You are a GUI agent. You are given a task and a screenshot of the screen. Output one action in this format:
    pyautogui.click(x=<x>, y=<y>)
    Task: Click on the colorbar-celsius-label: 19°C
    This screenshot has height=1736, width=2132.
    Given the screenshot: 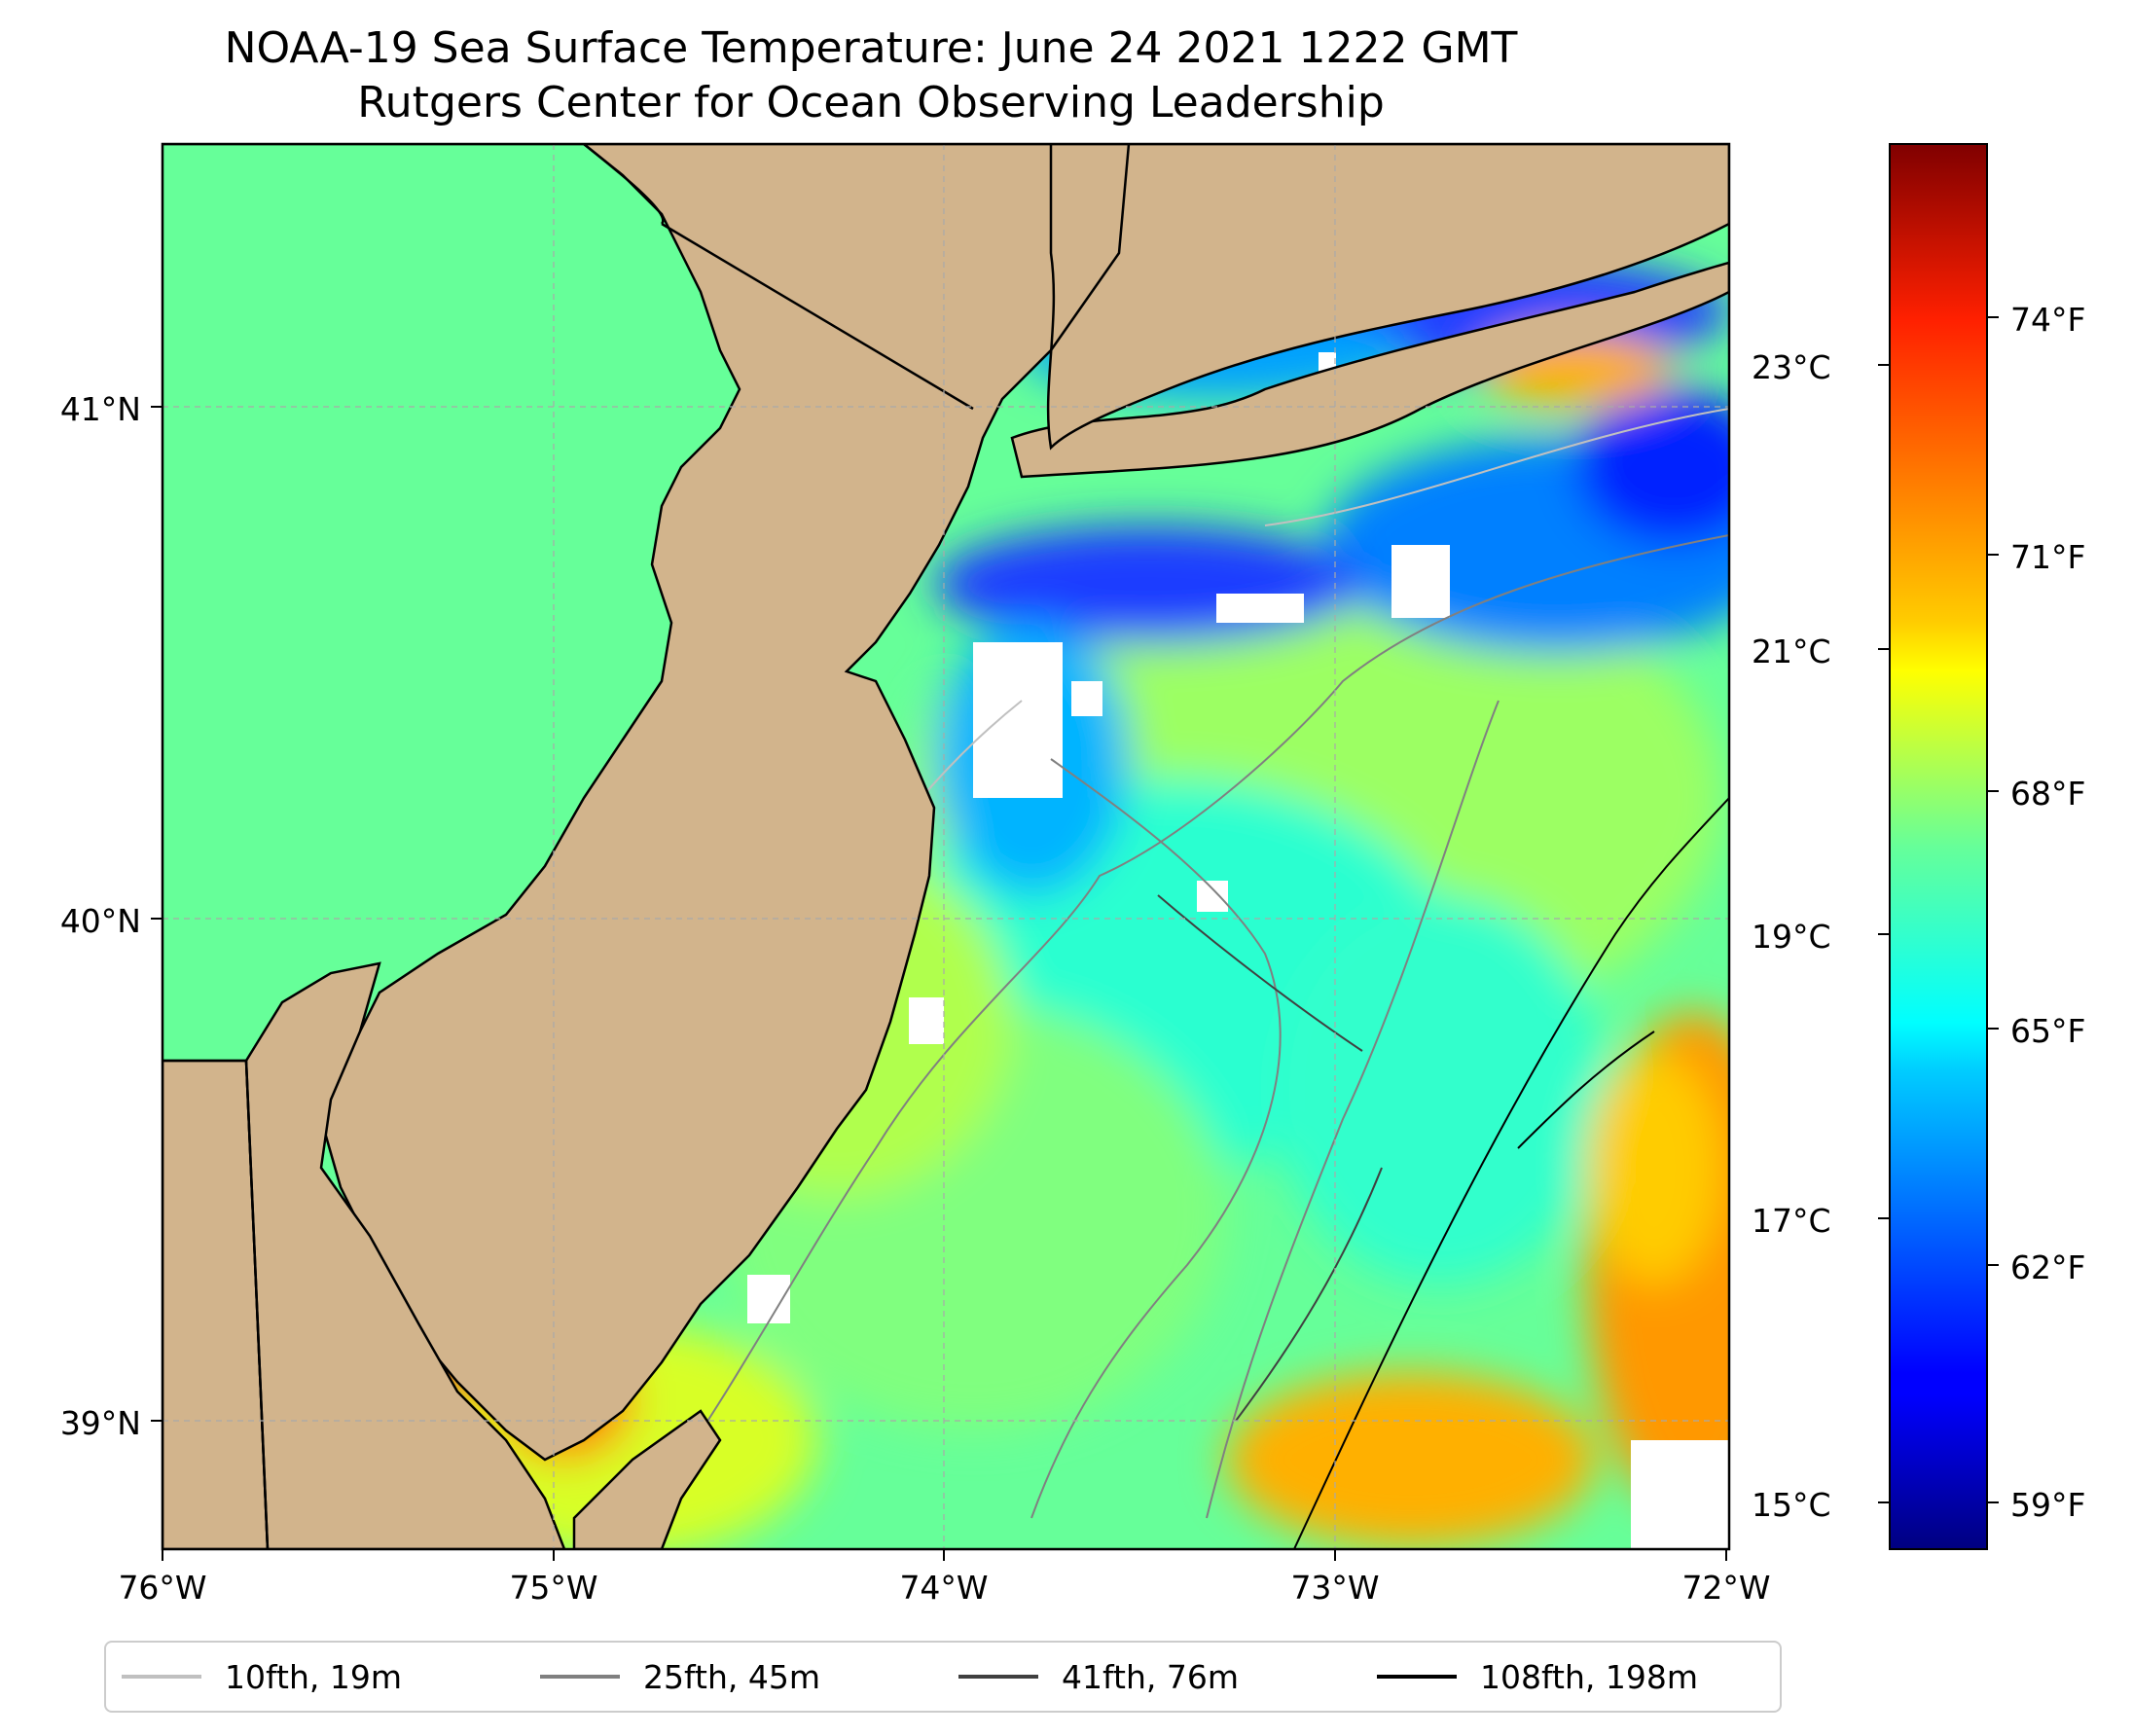 What is the action you would take?
    pyautogui.click(x=1791, y=937)
    